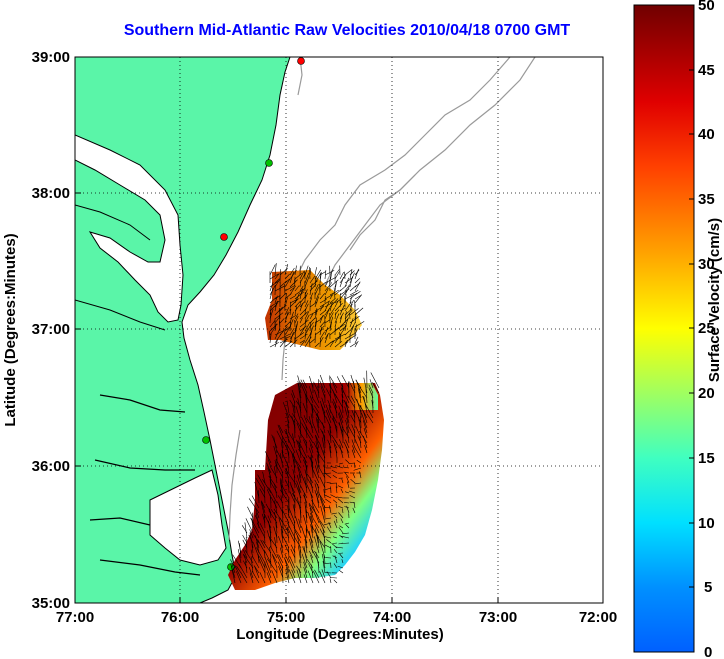  Describe the element at coordinates (75, 617) in the screenshot. I see `x-tick-label: 77:00` at that location.